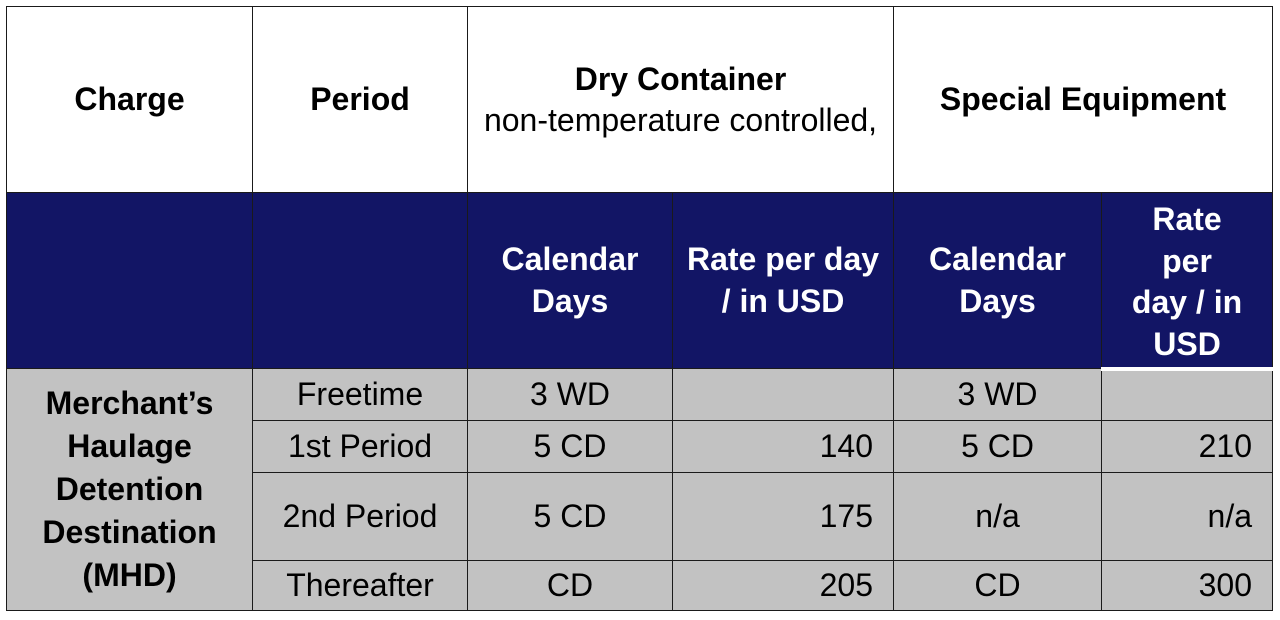  What do you see at coordinates (1187, 586) in the screenshot?
I see `special-rate-cell: 300` at bounding box center [1187, 586].